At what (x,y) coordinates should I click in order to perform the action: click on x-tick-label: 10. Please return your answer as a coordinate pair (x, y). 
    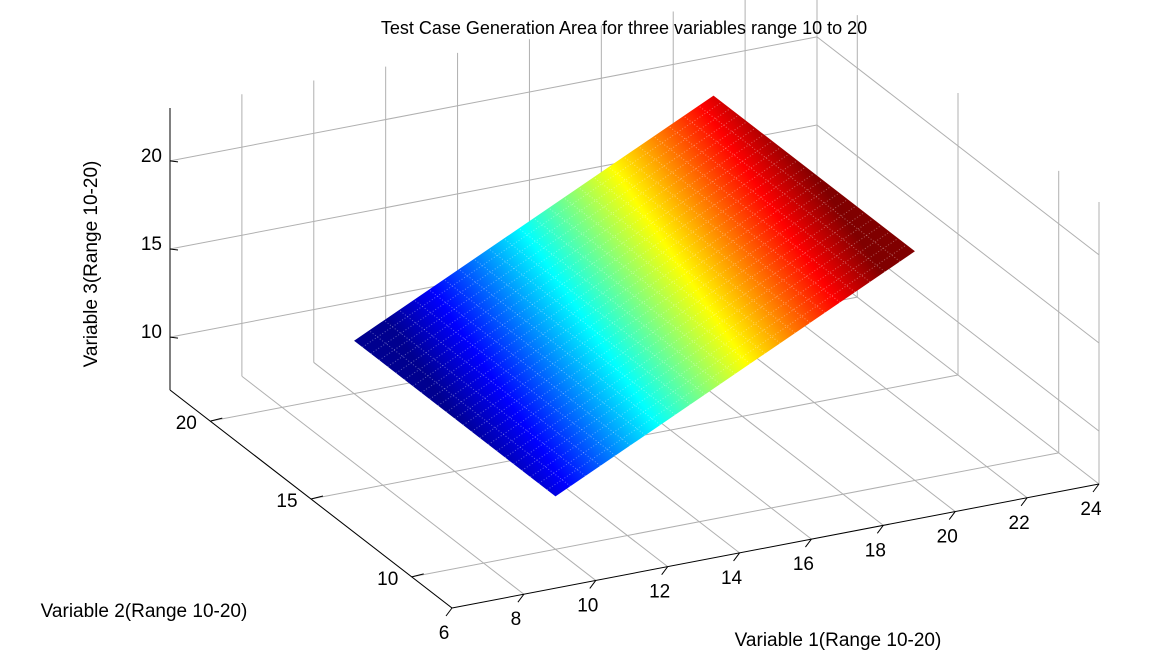
    Looking at the image, I should click on (587, 605).